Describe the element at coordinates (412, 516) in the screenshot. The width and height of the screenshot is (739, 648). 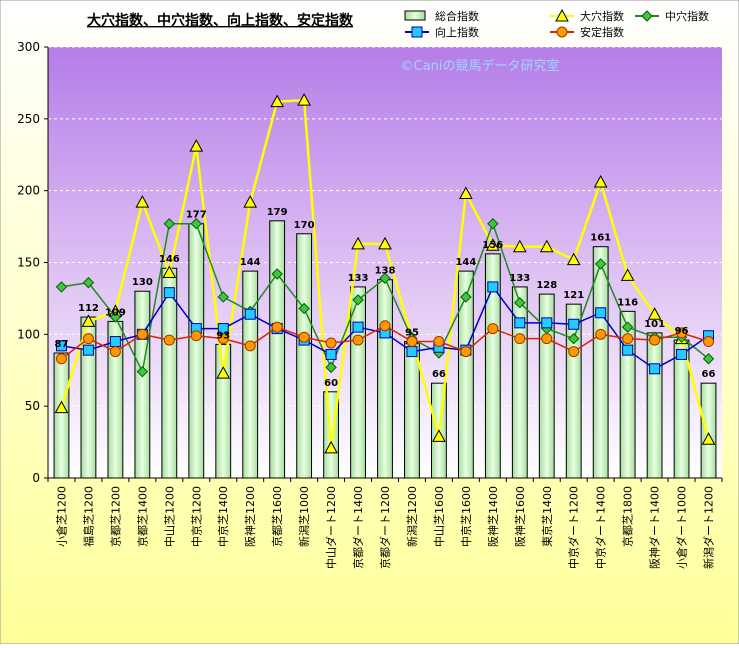
I see `x-tick-label: 新潟芝1200` at that location.